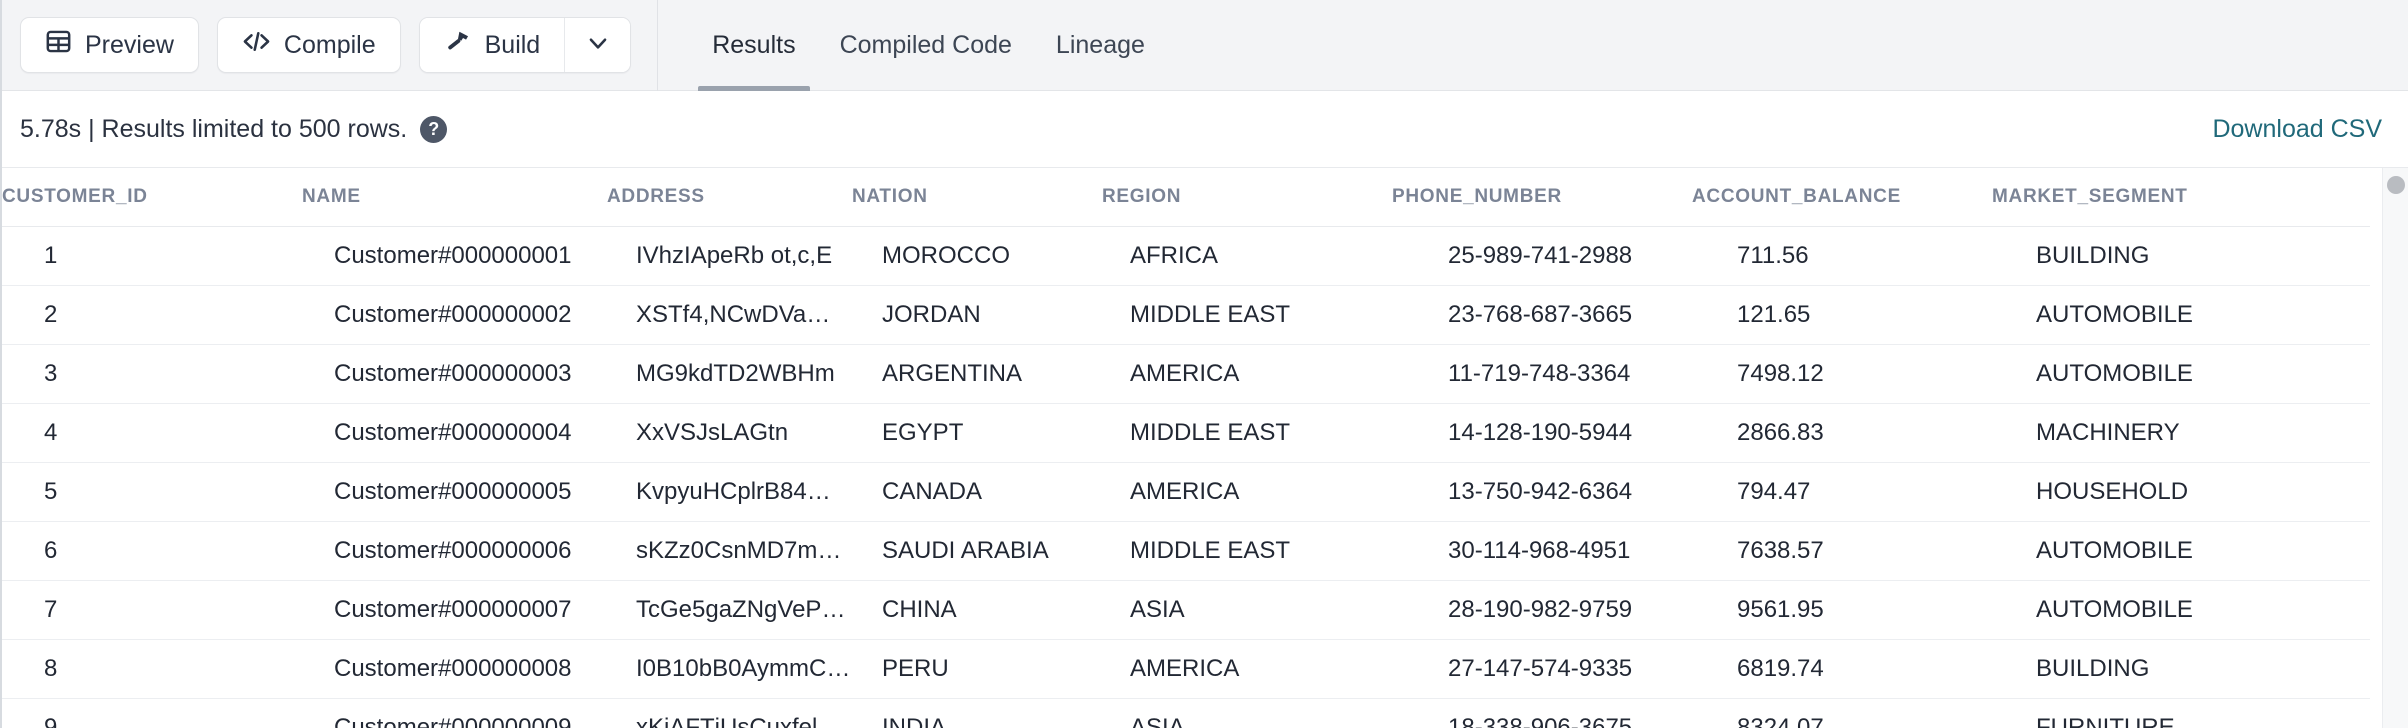 This screenshot has height=728, width=2408. What do you see at coordinates (1542, 433) in the screenshot?
I see `cell-phone-number: 14-128-190-5944` at bounding box center [1542, 433].